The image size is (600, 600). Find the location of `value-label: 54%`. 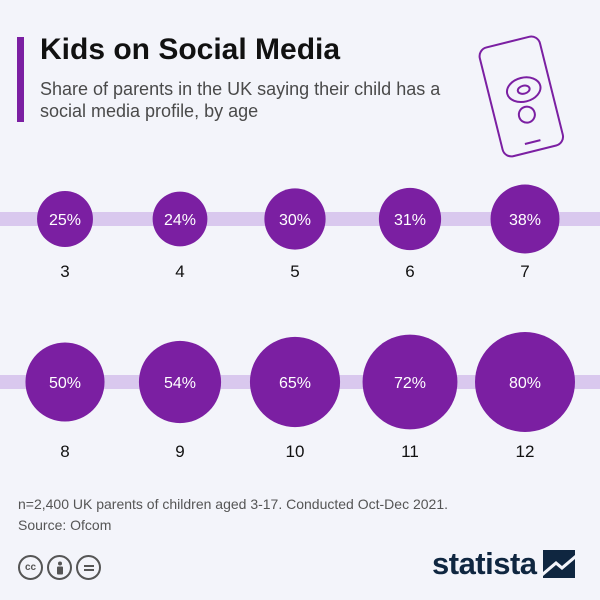

value-label: 54% is located at coordinates (180, 383).